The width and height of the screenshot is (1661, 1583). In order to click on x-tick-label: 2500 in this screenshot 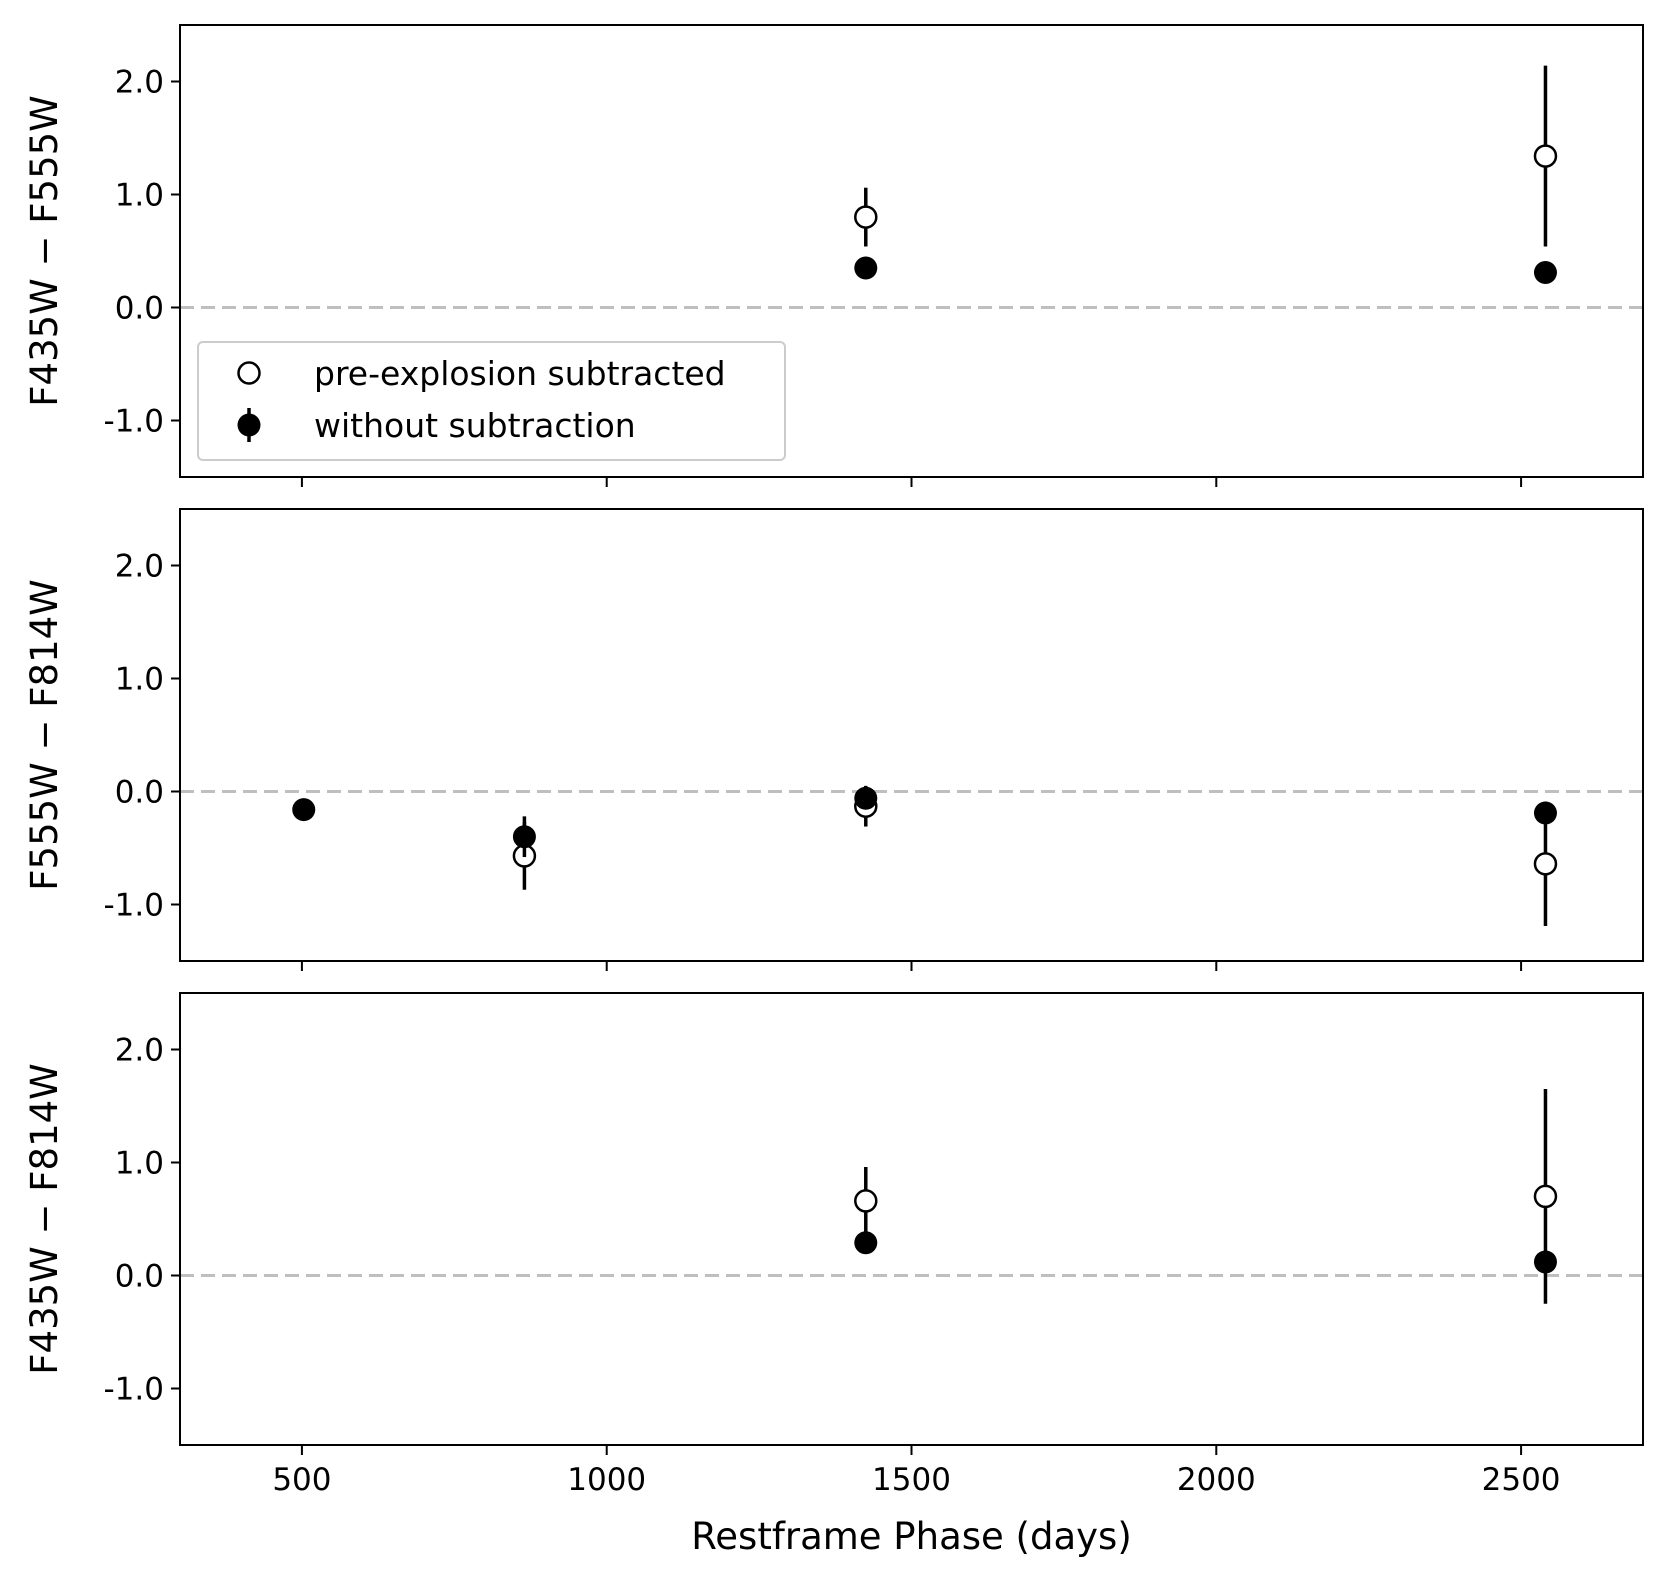, I will do `click(1521, 1480)`.